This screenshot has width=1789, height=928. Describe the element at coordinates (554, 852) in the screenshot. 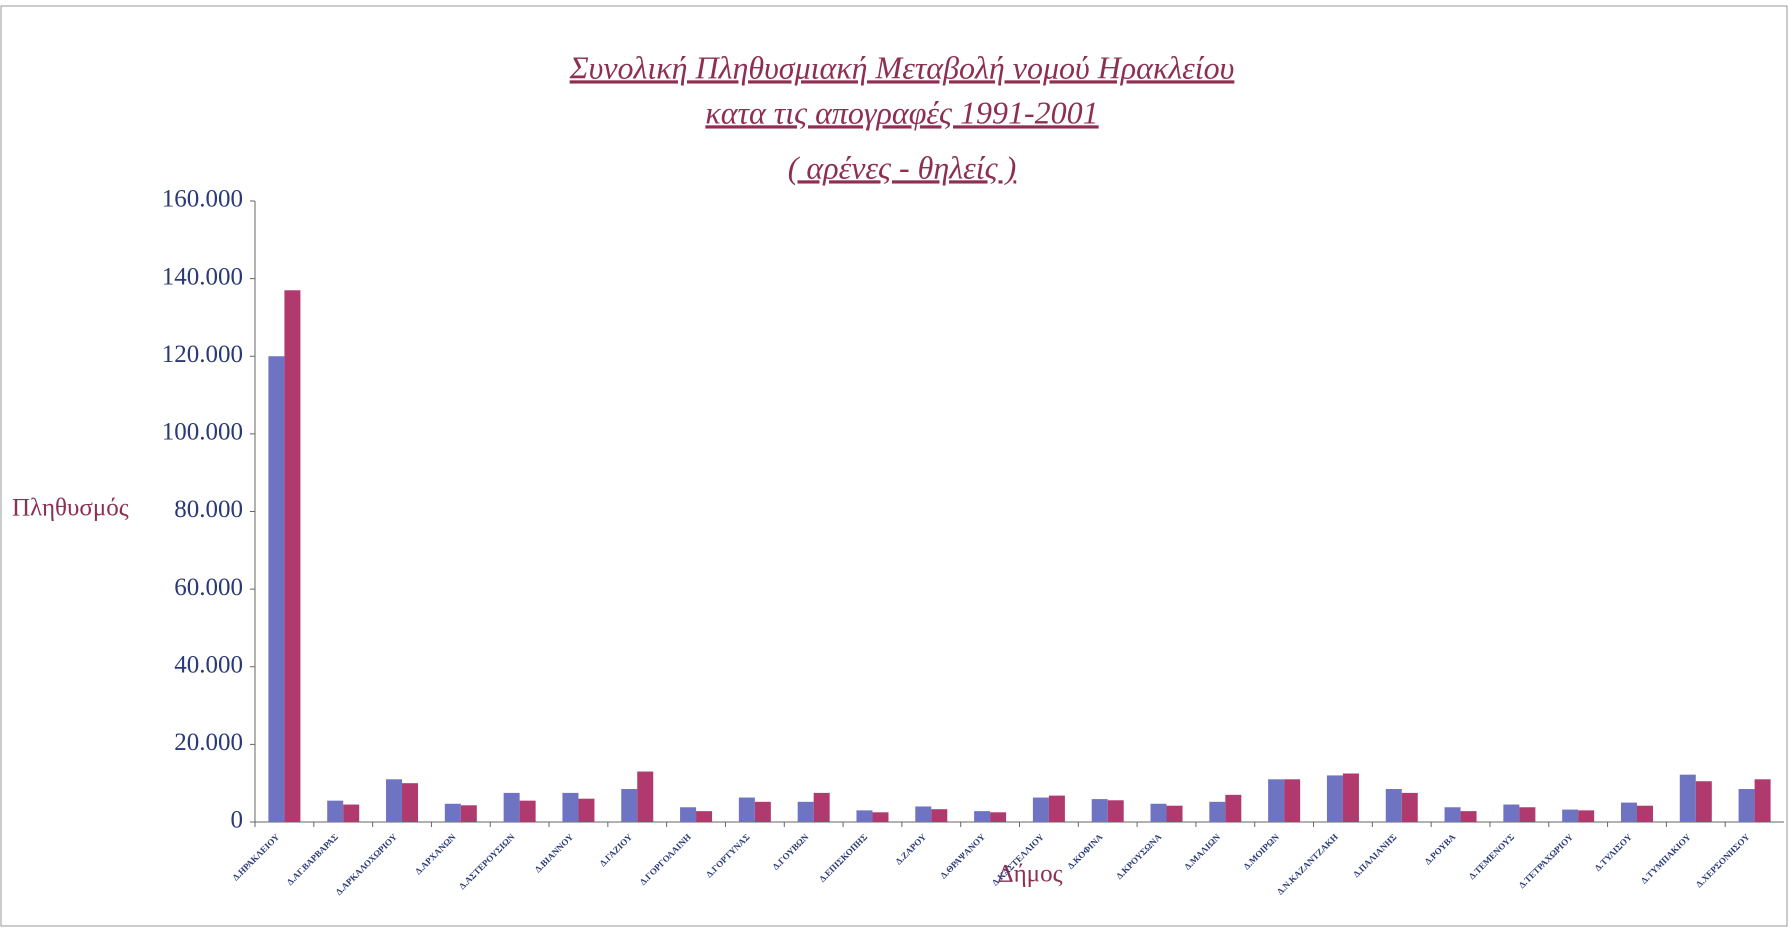

I see `x-tick-label: Δ.ΒΙΑΝΝΟΥ` at that location.